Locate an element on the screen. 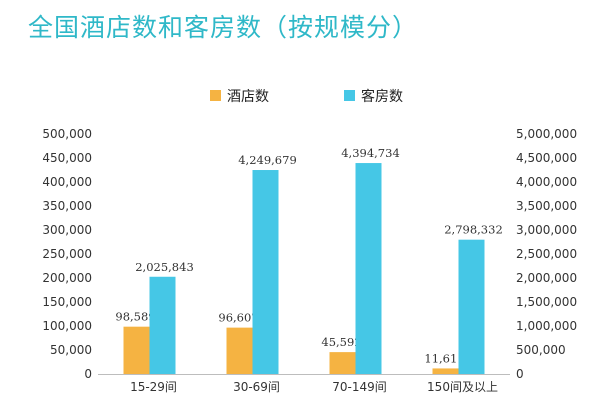 The image size is (600, 400). y-left-tick-label: 150,000 is located at coordinates (67, 302).